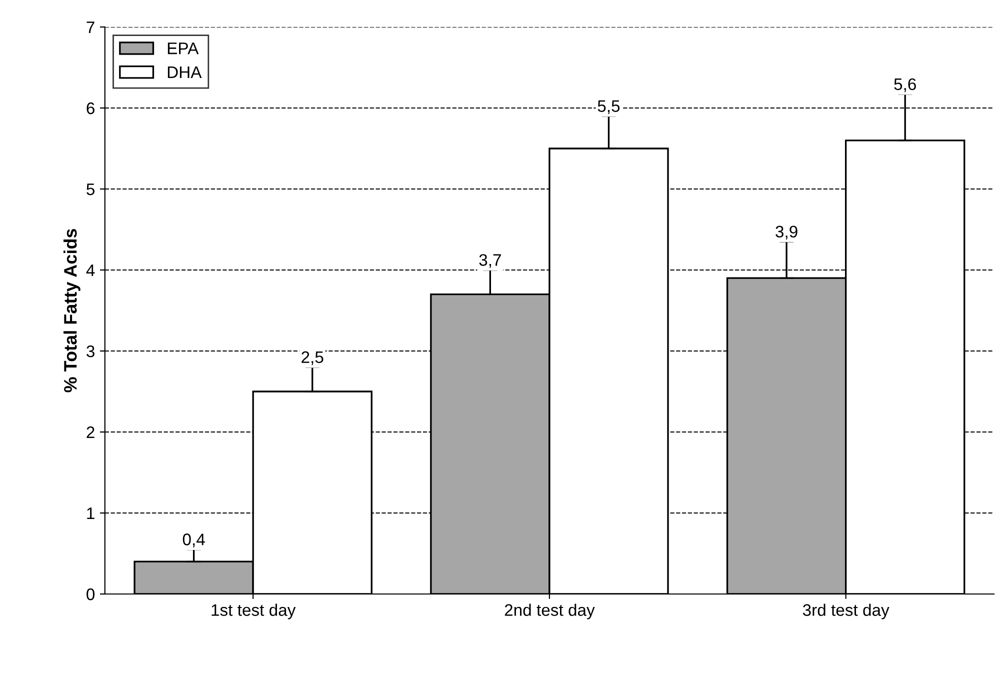 This screenshot has width=999, height=675. What do you see at coordinates (490, 261) in the screenshot?
I see `data-label: 3,7` at bounding box center [490, 261].